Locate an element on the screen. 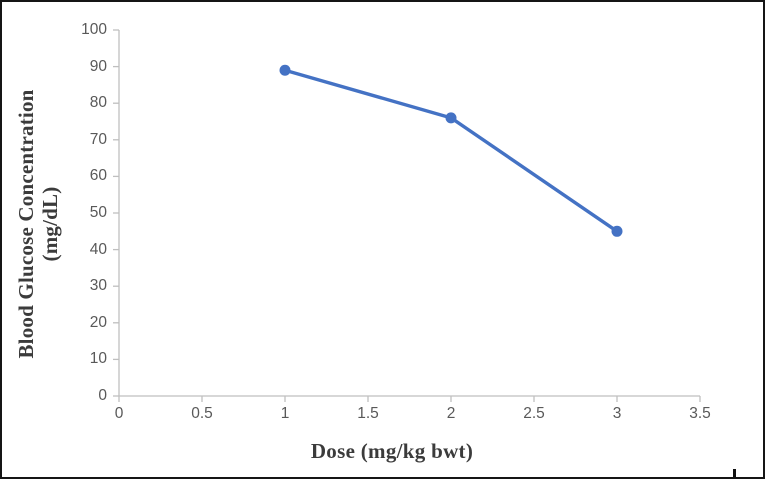 This screenshot has height=479, width=765. y-tick-label: 80 is located at coordinates (98, 103).